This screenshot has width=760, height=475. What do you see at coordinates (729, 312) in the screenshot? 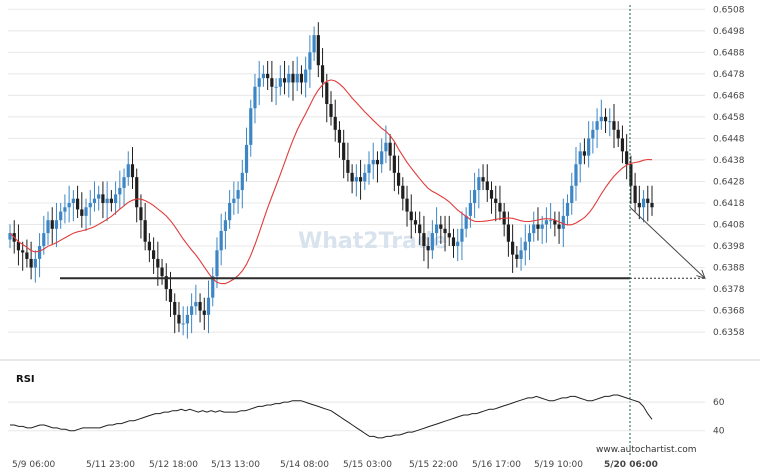
I see `price-tick-label: 0.6368` at bounding box center [729, 312].